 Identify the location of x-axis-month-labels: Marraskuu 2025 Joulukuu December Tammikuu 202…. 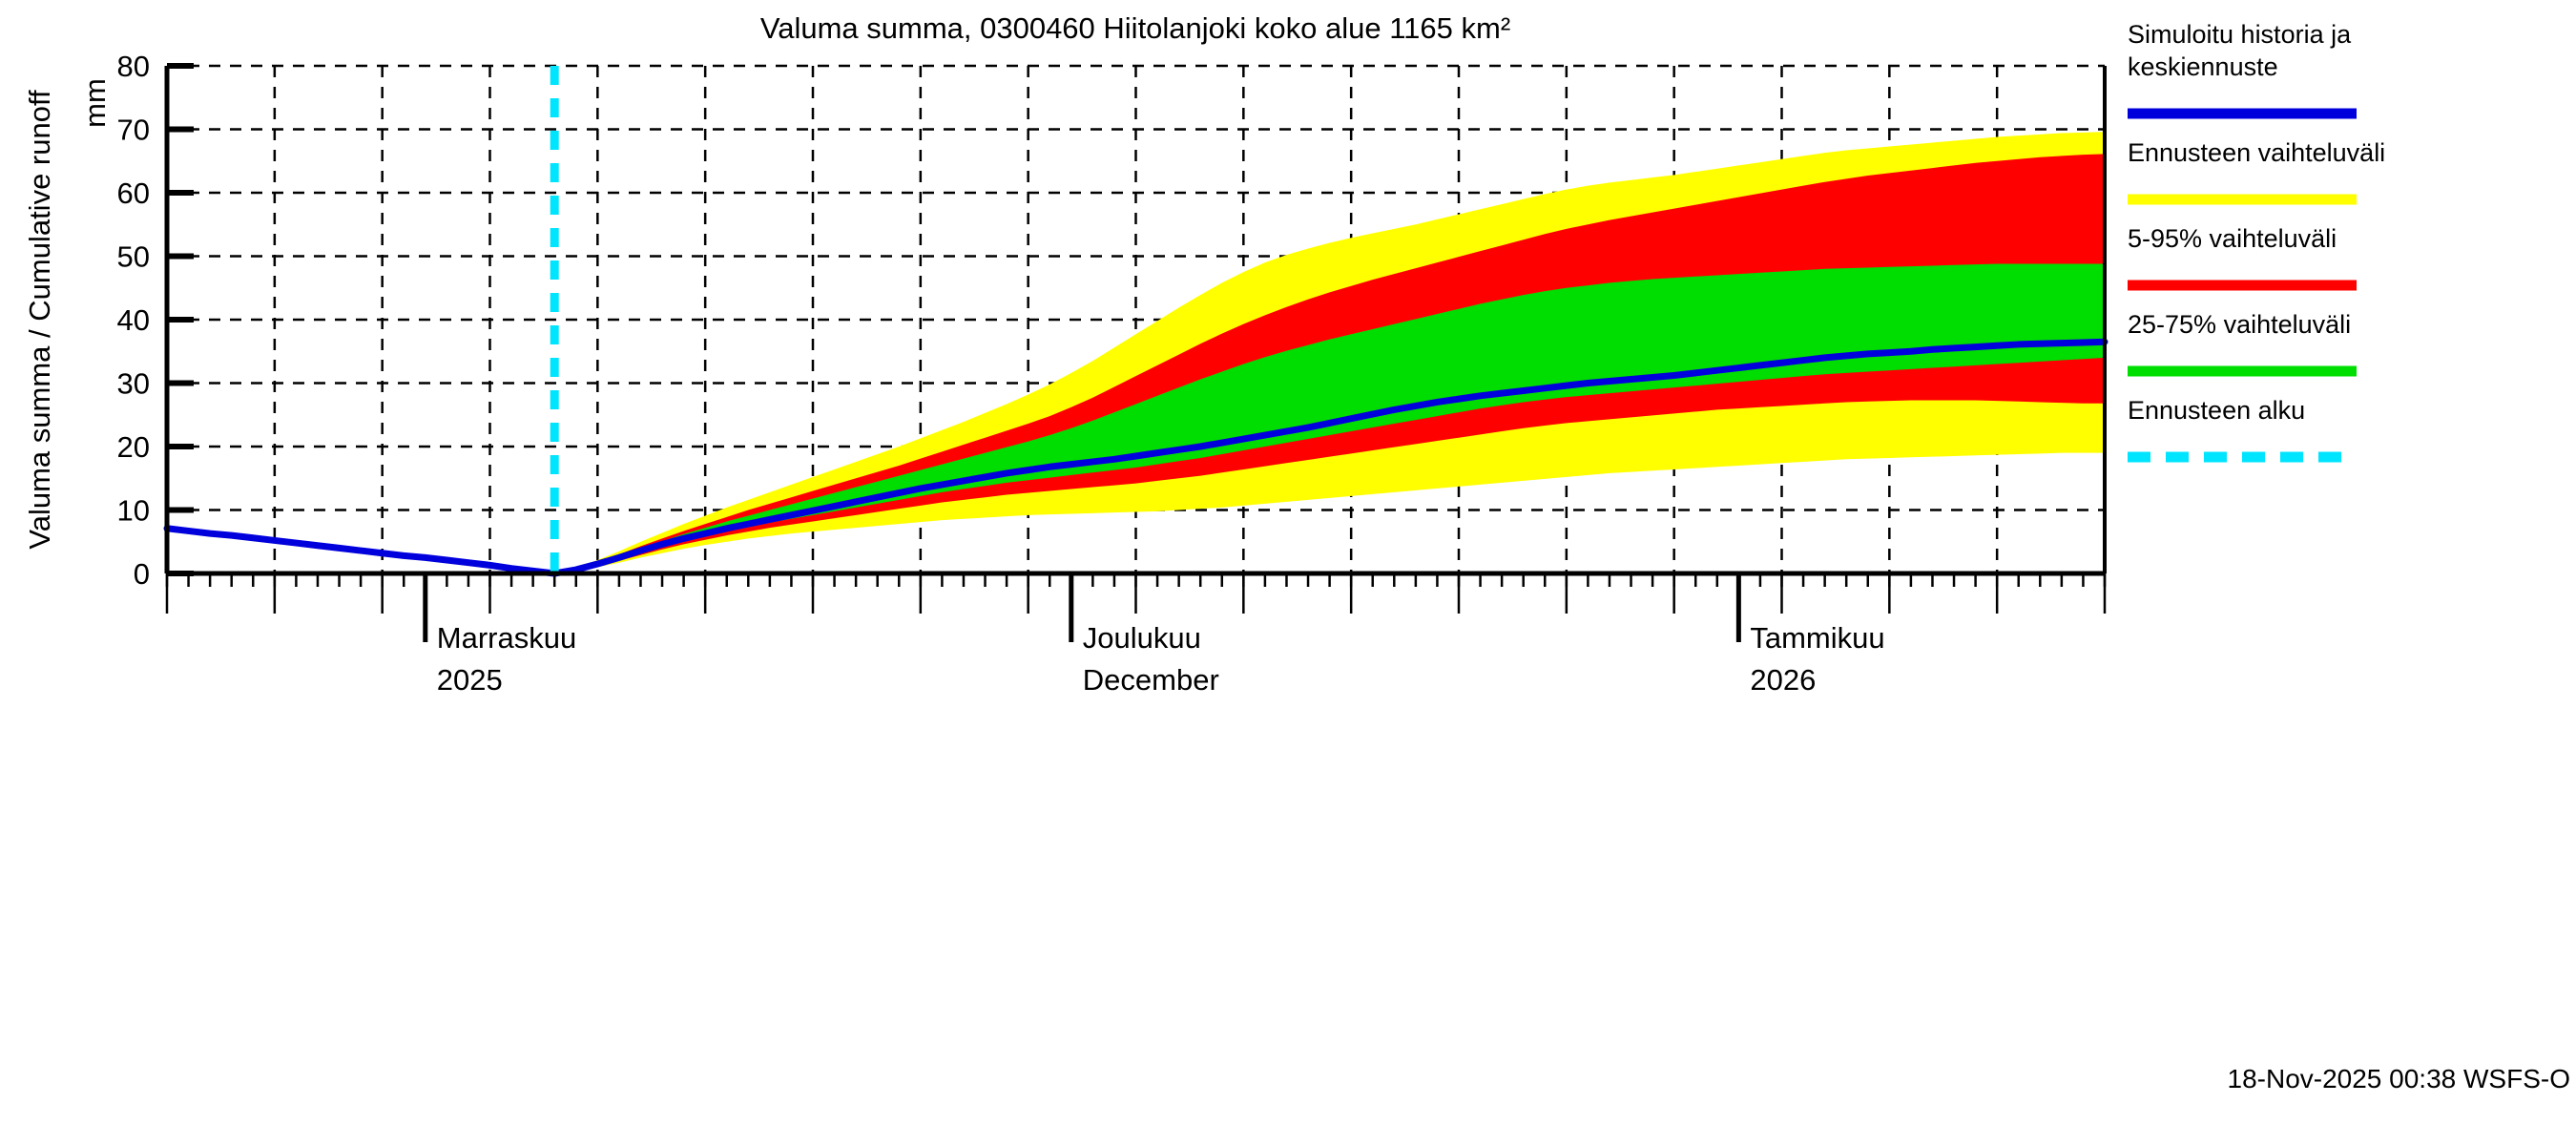
(1154, 635).